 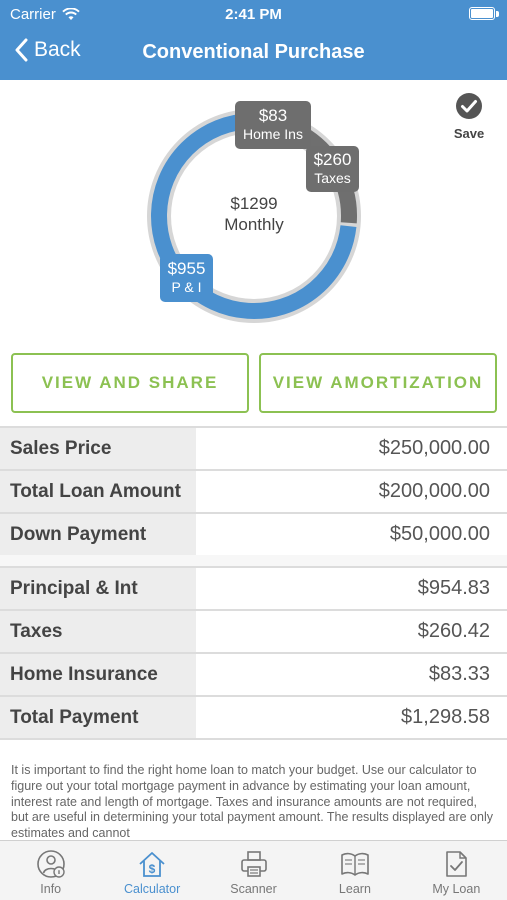 What do you see at coordinates (253, 632) in the screenshot?
I see `table-row: Taxes $260.42` at bounding box center [253, 632].